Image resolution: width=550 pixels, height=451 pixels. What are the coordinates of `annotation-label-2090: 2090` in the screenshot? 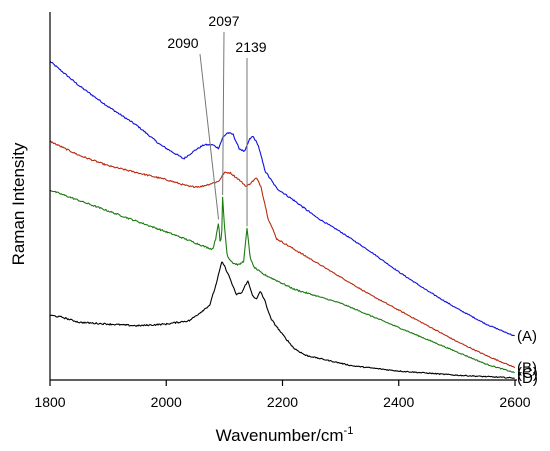 It's located at (182, 43).